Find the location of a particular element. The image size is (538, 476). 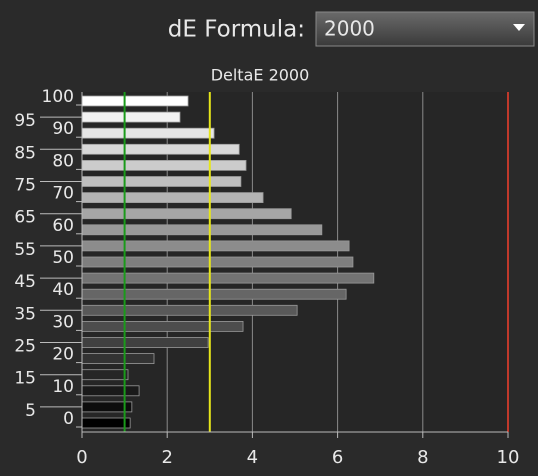

select-box is located at coordinates (425, 29).